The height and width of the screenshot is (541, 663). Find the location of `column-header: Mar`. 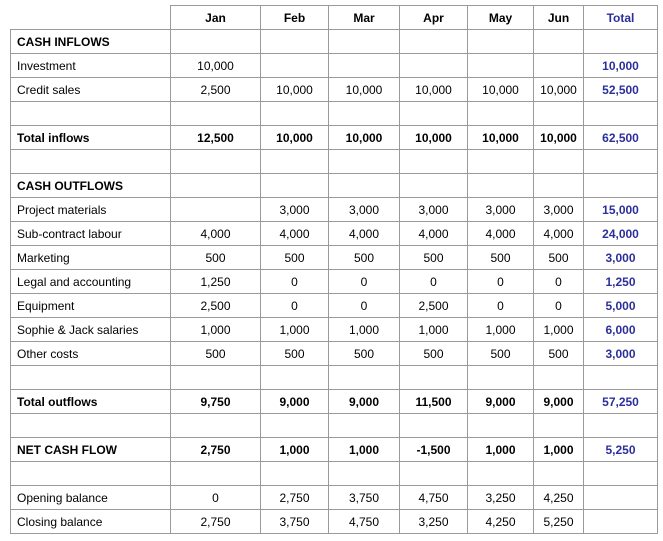

column-header: Mar is located at coordinates (364, 17).